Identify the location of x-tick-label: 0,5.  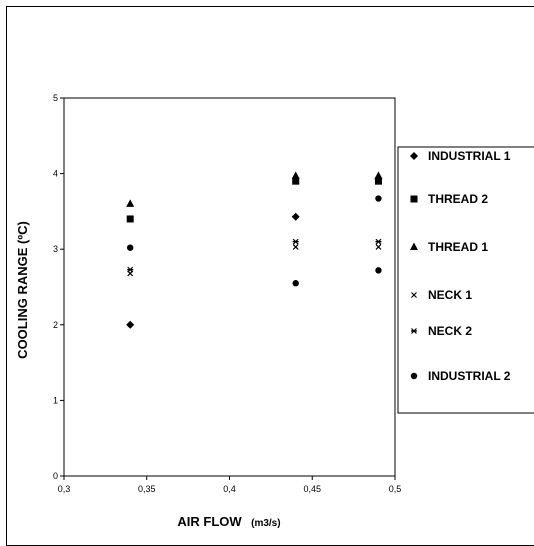
(395, 489).